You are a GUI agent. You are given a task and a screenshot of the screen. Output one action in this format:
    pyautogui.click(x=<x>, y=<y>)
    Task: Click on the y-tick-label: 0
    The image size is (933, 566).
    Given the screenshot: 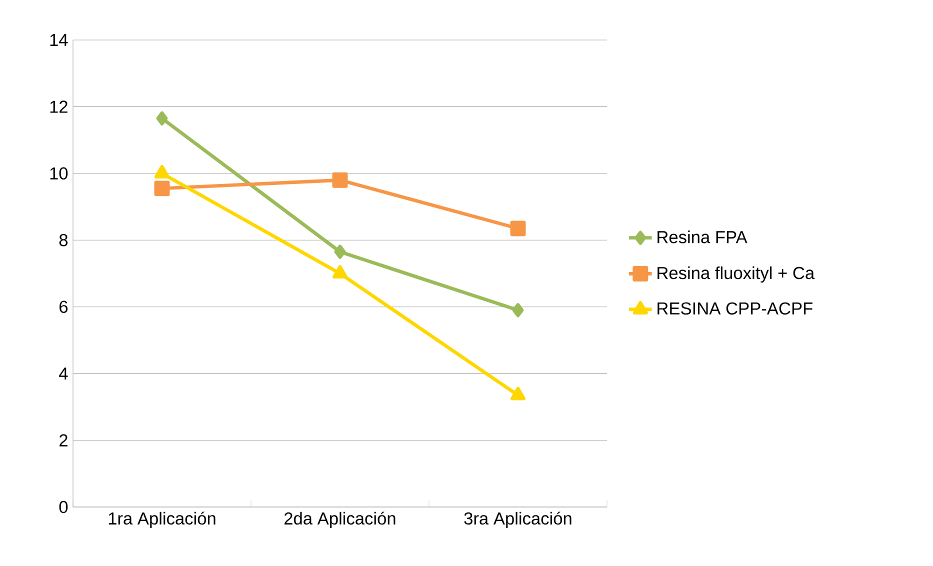 What is the action you would take?
    pyautogui.click(x=63, y=507)
    